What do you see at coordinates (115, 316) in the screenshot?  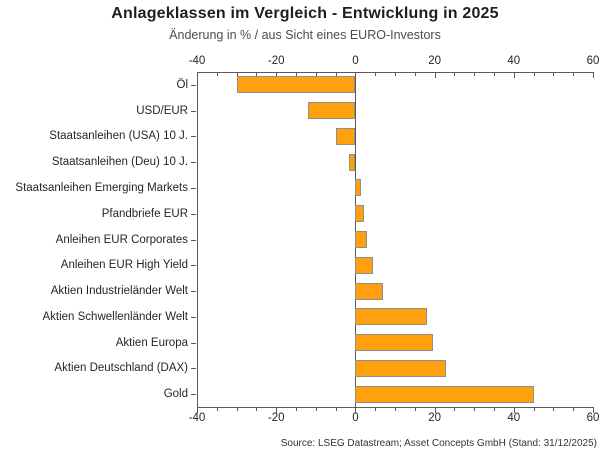 I see `category-label: Aktien Schwellenländer Welt` at bounding box center [115, 316].